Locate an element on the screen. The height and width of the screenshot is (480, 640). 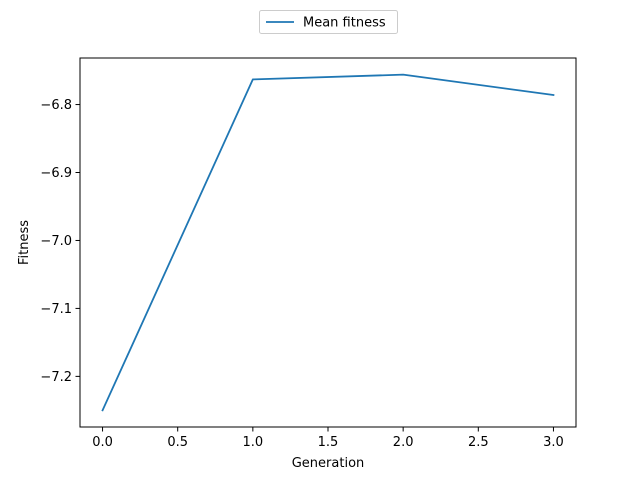
x-tick-label: 0.5 is located at coordinates (177, 442).